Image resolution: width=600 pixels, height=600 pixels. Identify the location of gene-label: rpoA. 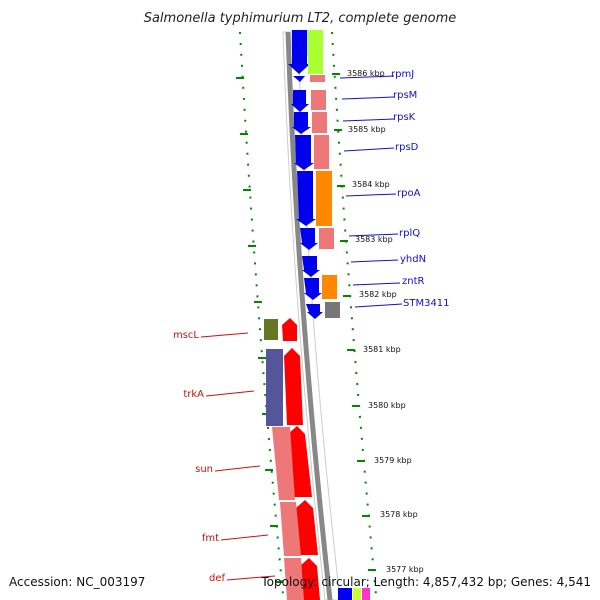
(409, 193).